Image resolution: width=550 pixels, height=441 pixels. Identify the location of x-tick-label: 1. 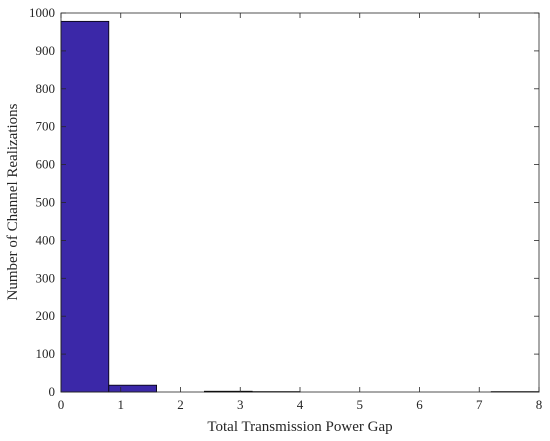
(121, 404).